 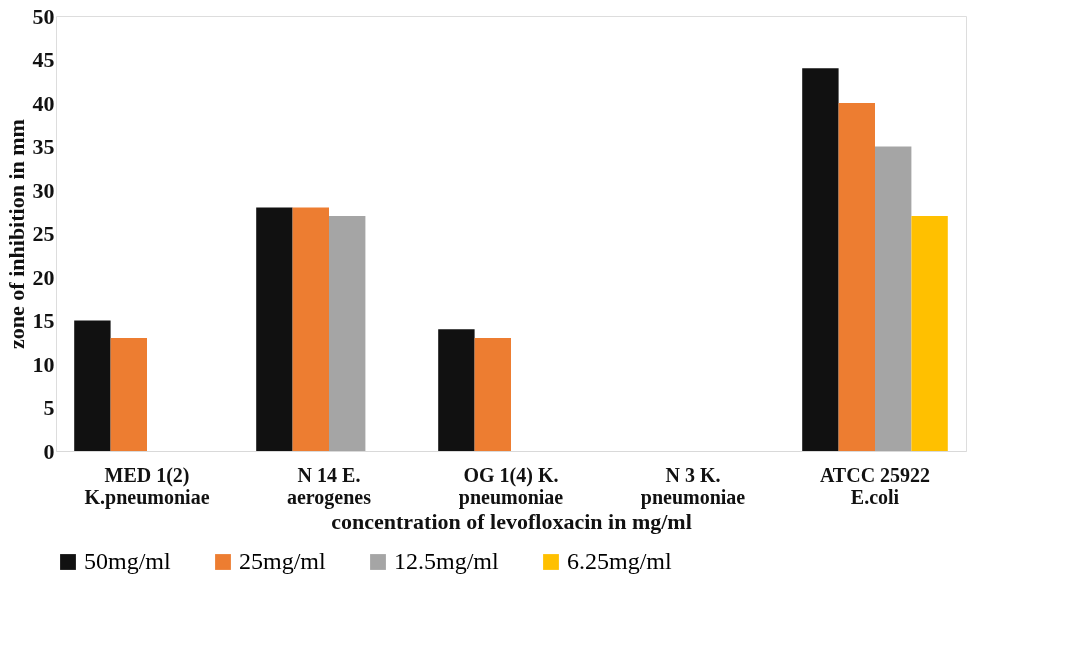 What do you see at coordinates (329, 486) in the screenshot?
I see `x-tick-label: N 14 E. aerogenes` at bounding box center [329, 486].